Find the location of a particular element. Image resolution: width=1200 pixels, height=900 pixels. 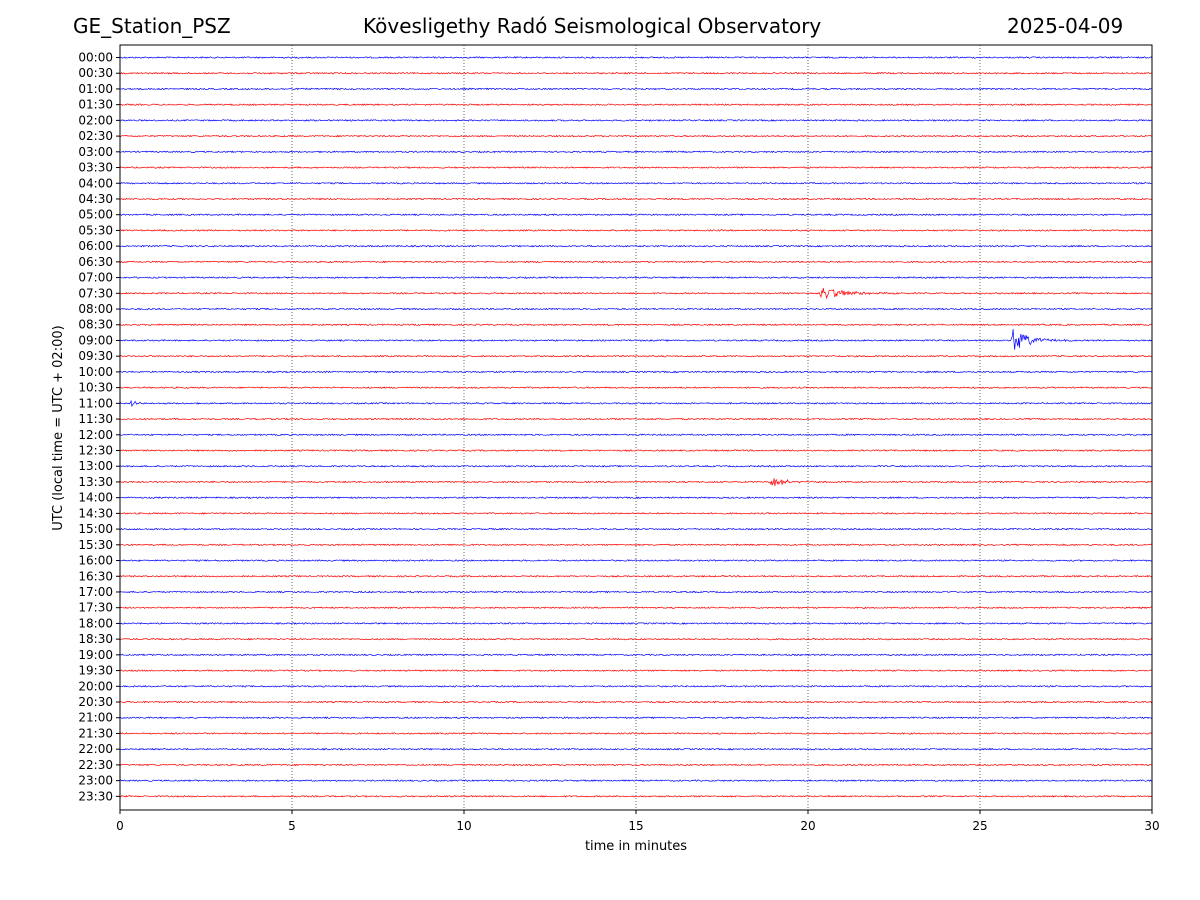

y-tick-label: 19:30 is located at coordinates (95, 671).